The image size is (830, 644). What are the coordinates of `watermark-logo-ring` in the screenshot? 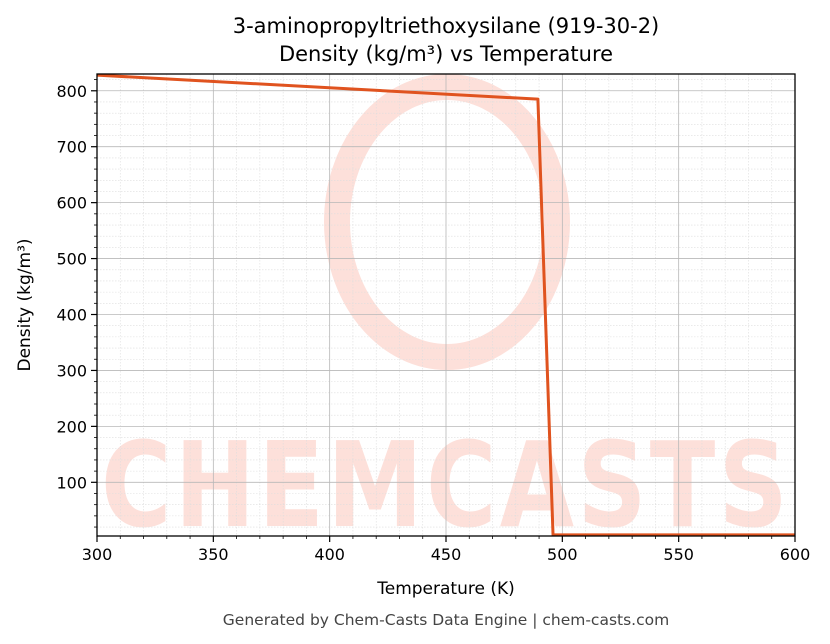 It's located at (447, 222).